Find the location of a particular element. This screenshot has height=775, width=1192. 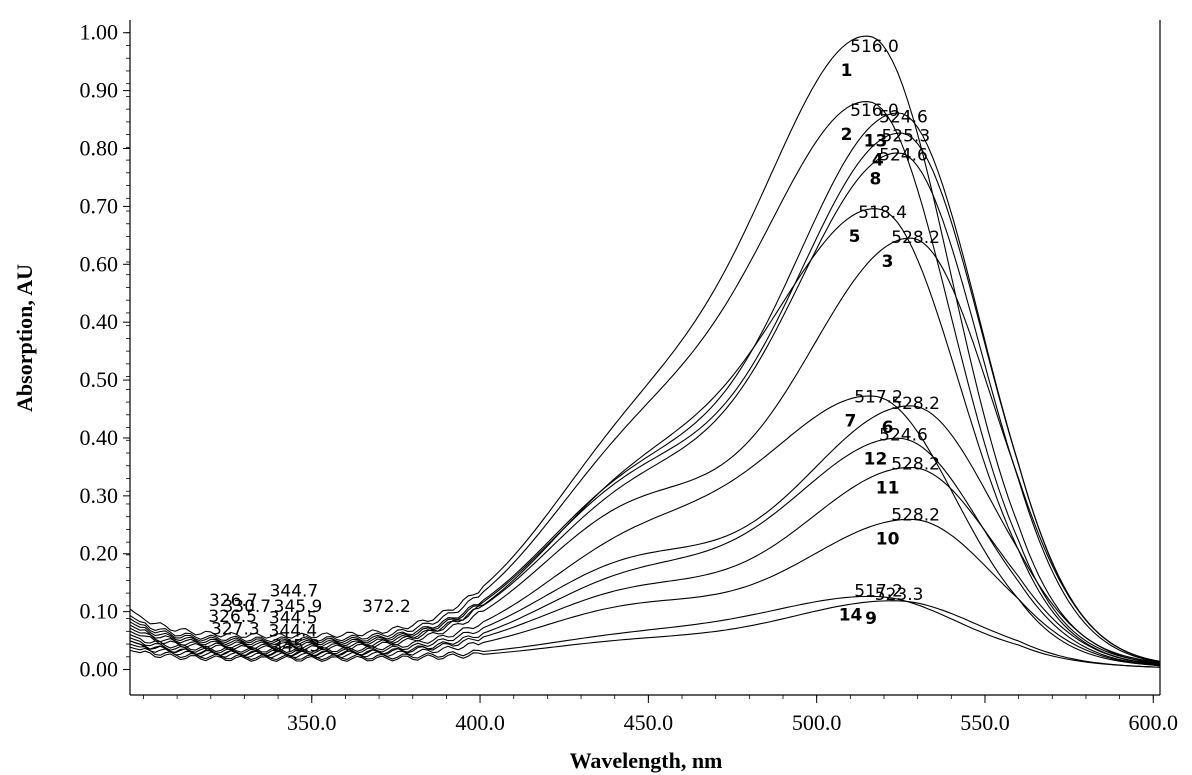

peak-label-11: 528.2 is located at coordinates (915, 464).